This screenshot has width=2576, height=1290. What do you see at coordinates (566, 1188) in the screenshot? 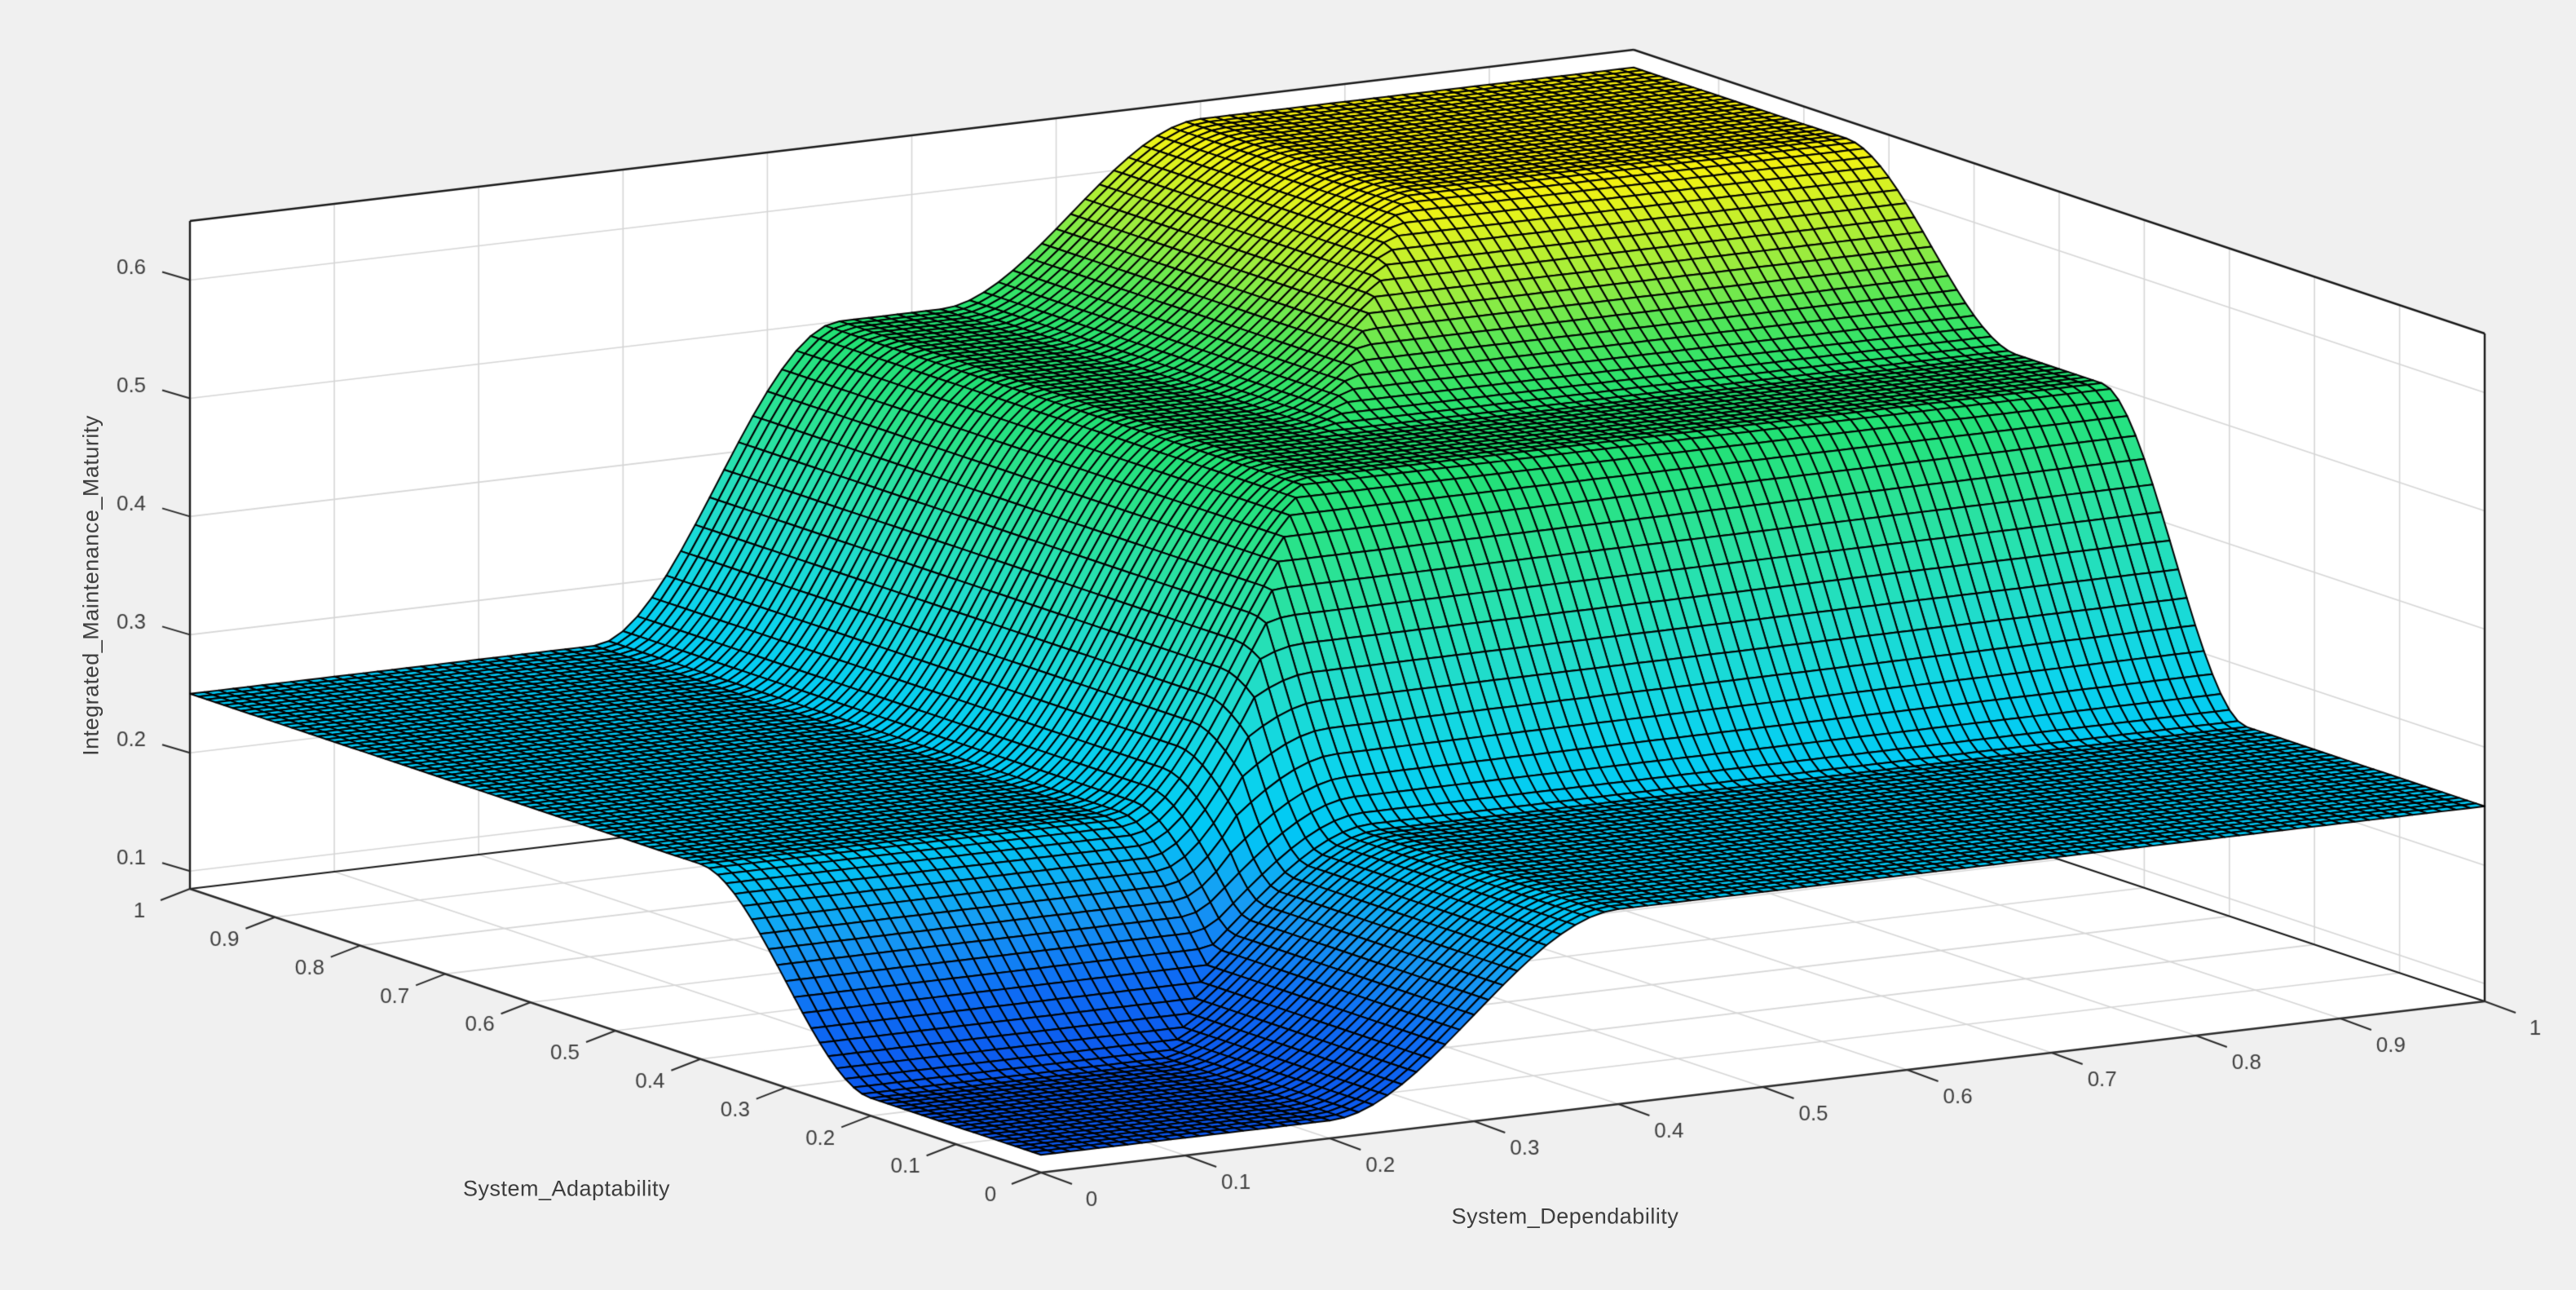
I see `y-axis-label: System_Adaptability` at bounding box center [566, 1188].